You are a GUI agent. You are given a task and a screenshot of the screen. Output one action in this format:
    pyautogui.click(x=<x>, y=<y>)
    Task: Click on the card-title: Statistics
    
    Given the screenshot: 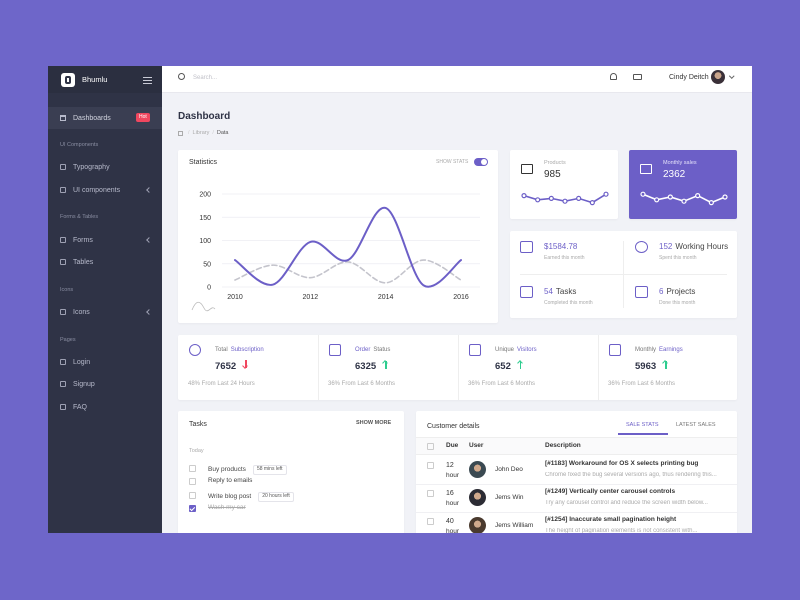 What is the action you would take?
    pyautogui.click(x=203, y=162)
    